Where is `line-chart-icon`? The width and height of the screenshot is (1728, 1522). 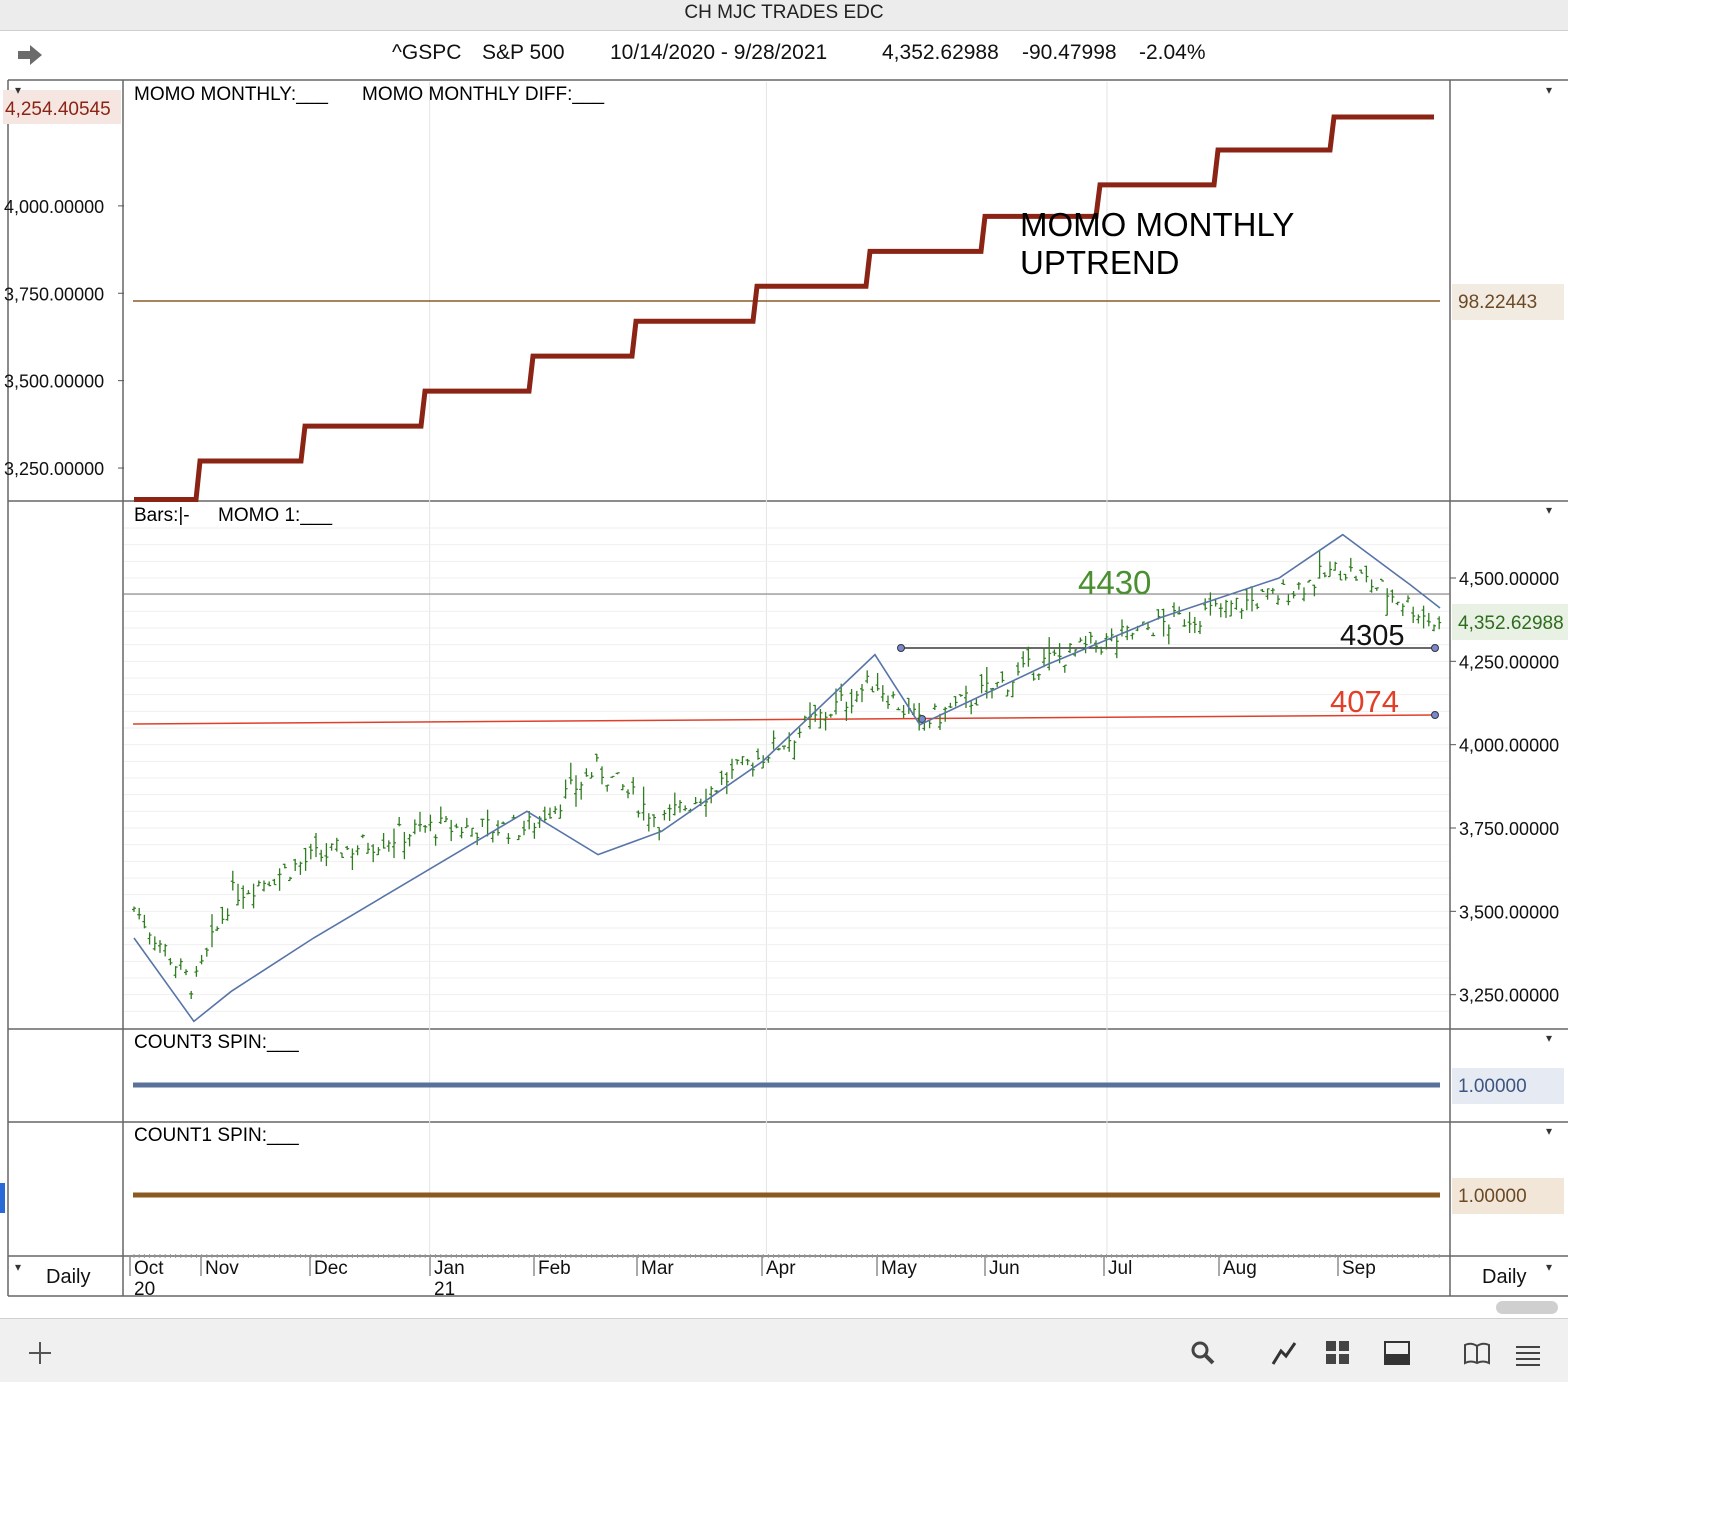
line-chart-icon is located at coordinates (1284, 1353).